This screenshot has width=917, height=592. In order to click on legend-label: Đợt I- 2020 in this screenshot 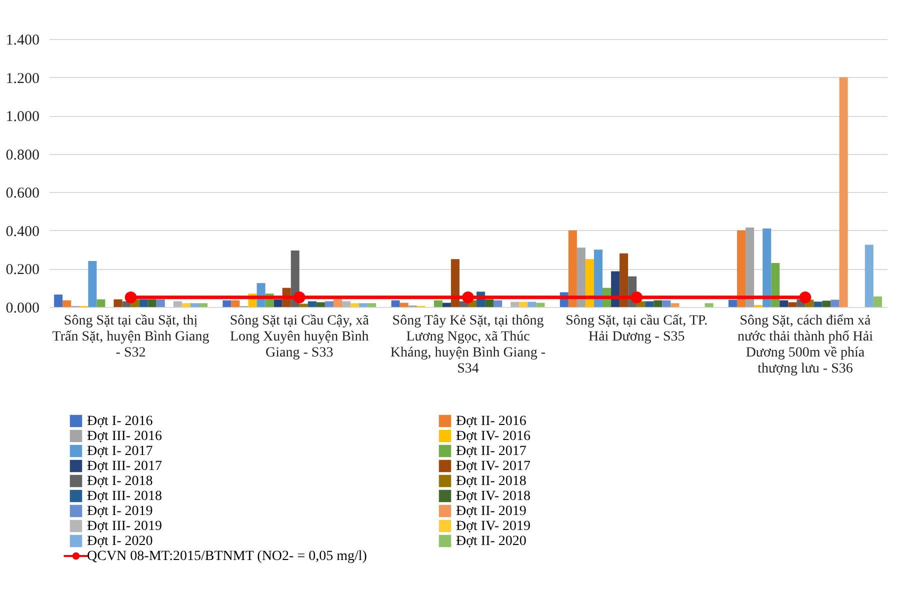, I will do `click(120, 541)`.